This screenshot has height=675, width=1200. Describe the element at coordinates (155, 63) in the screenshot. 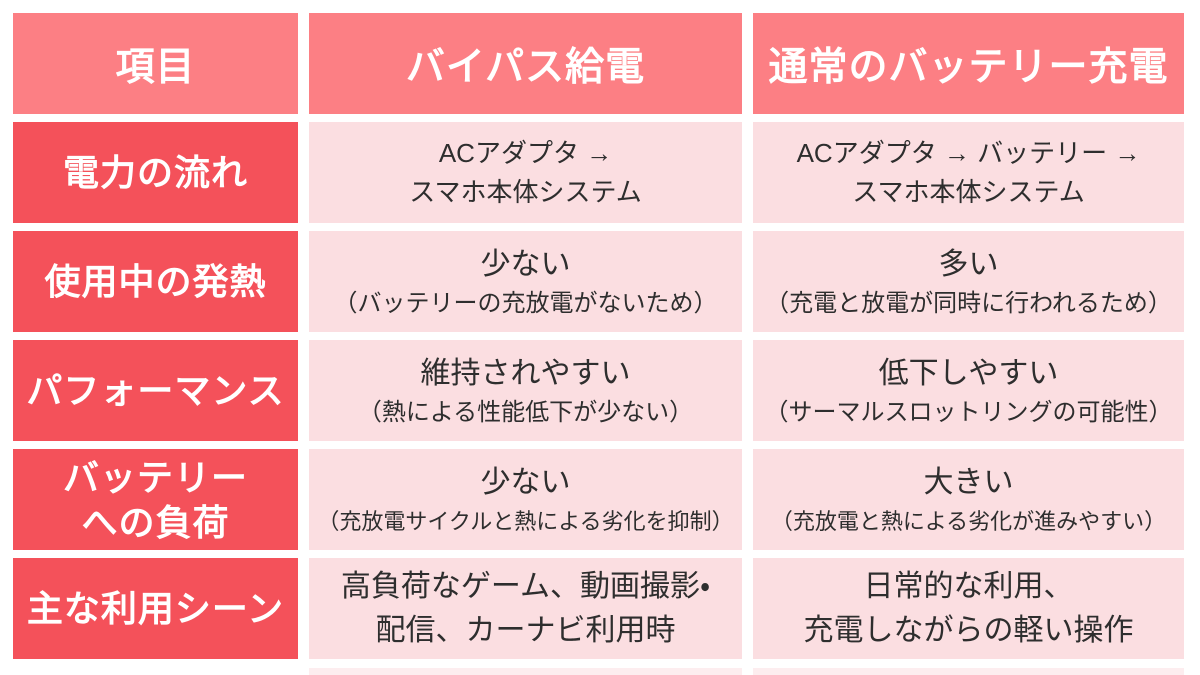

I see `header-cell-item: 項目` at that location.